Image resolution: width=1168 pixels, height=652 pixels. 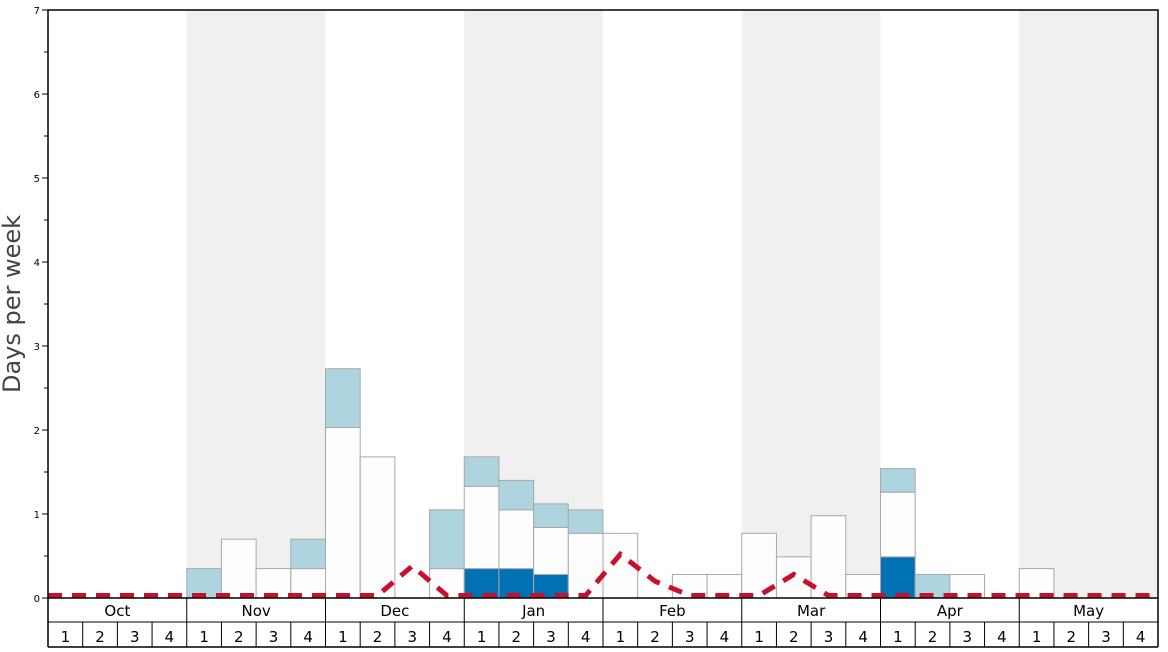 I want to click on y-tick-label: 5, so click(x=37, y=179).